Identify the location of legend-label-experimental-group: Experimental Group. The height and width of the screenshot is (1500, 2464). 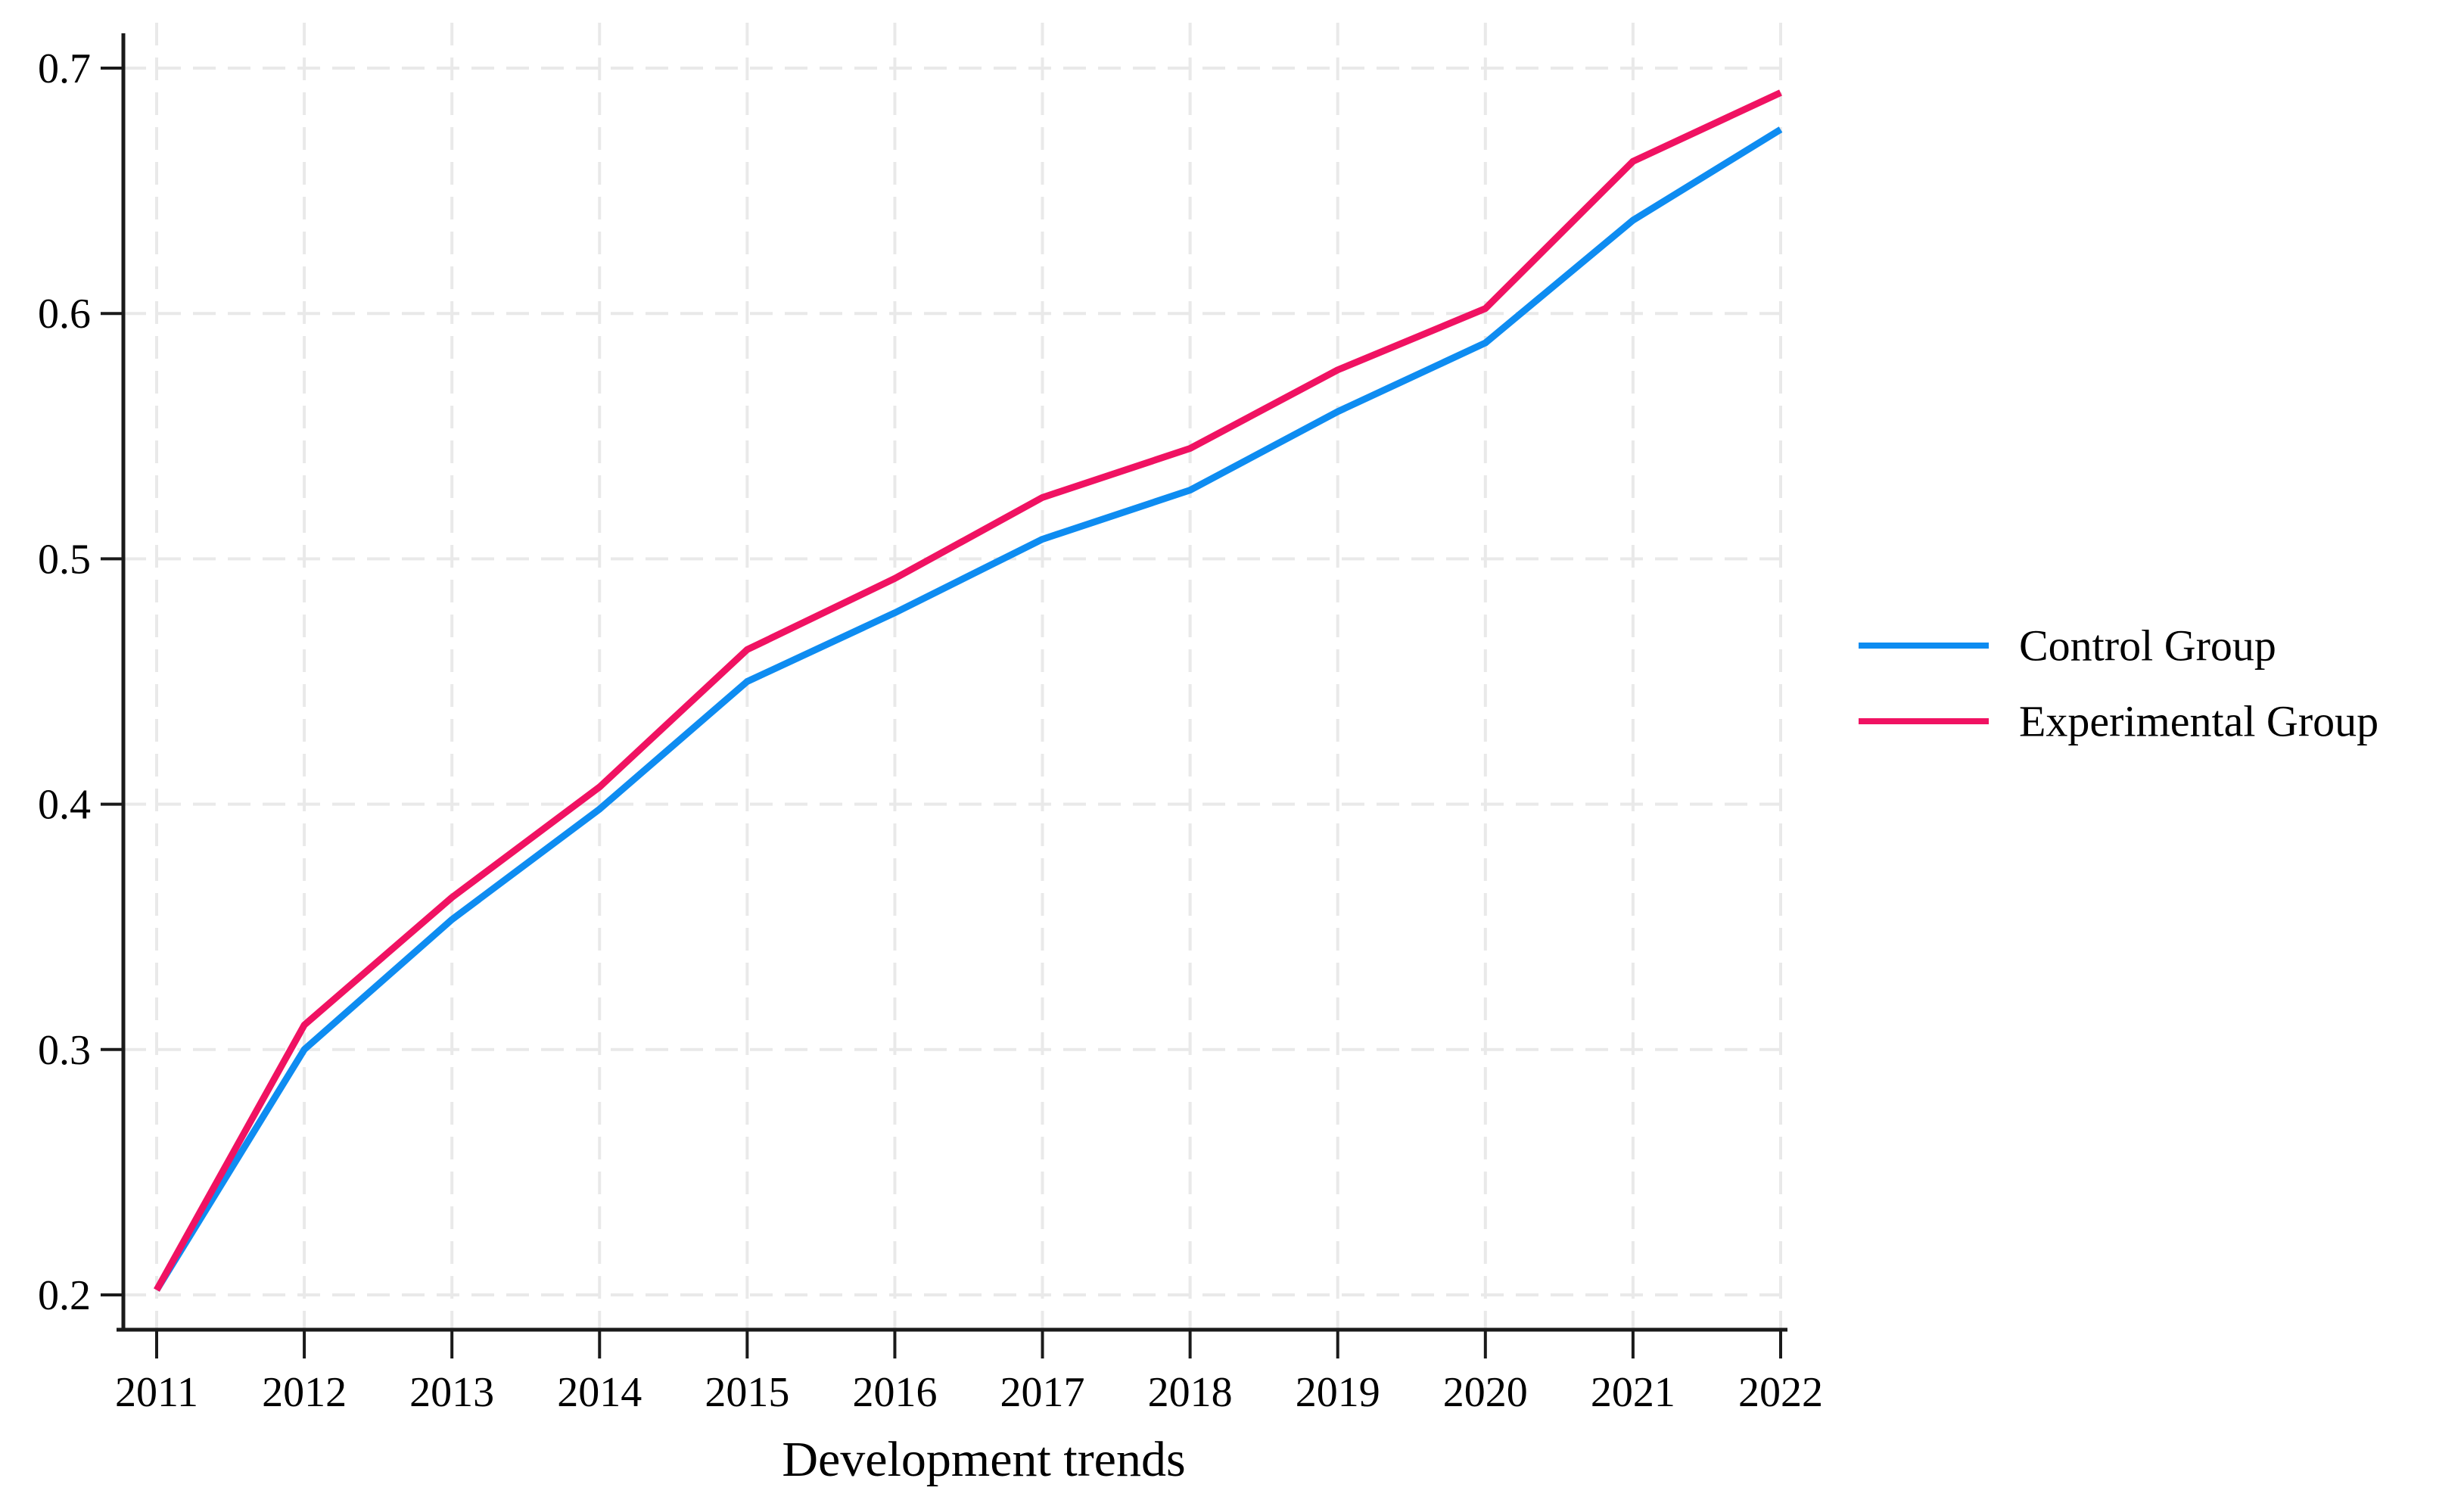
(2198, 721).